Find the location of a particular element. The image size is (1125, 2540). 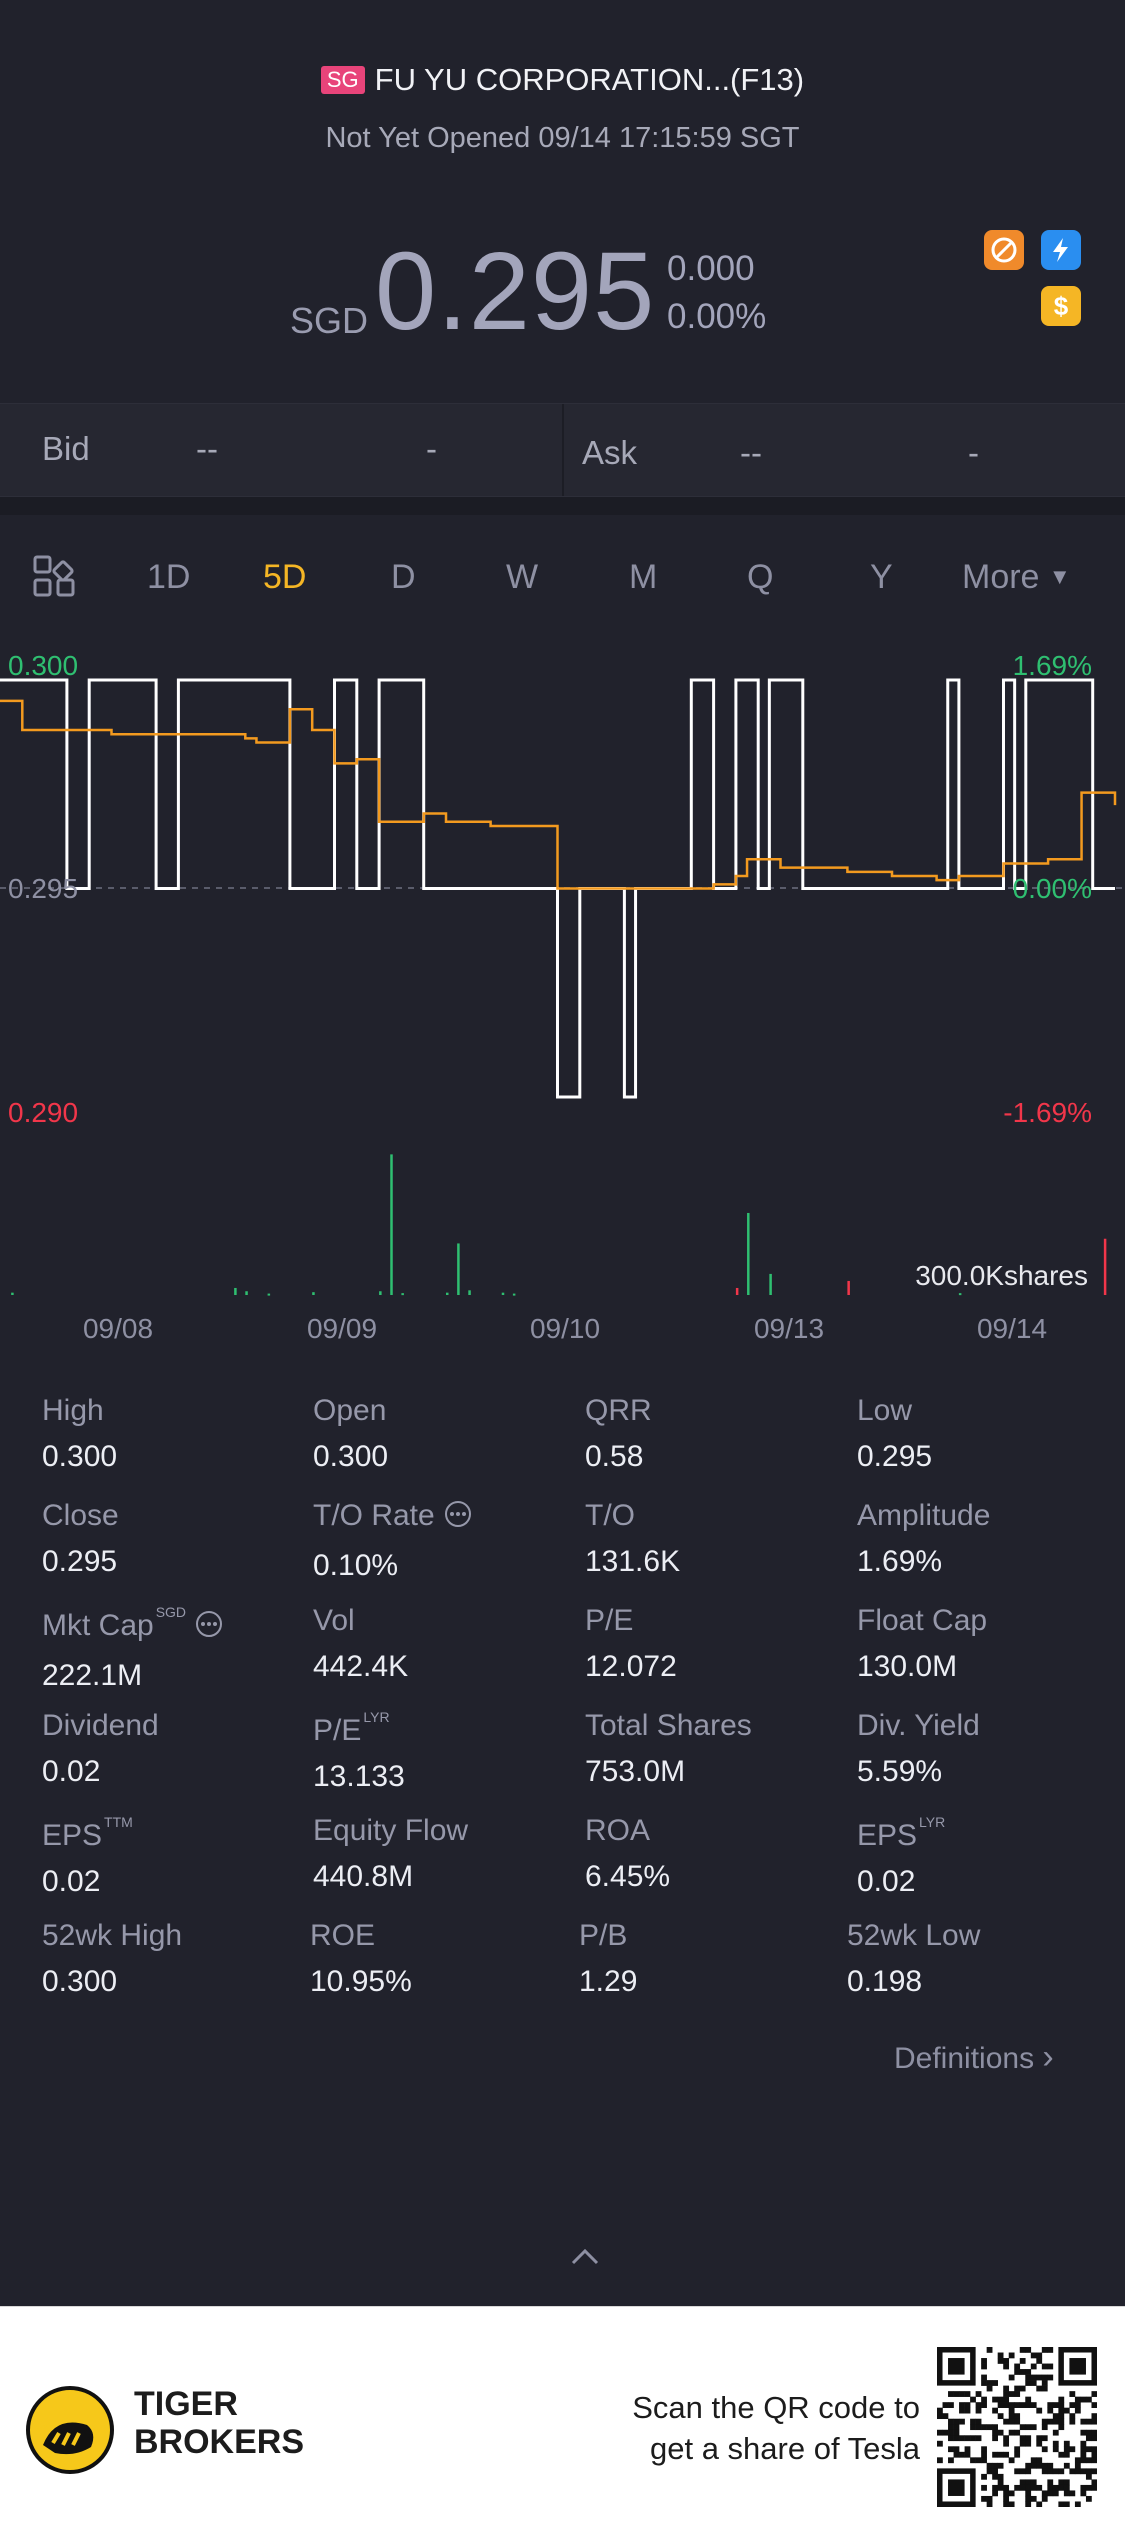

stat-value: 442.4K is located at coordinates (361, 1666).